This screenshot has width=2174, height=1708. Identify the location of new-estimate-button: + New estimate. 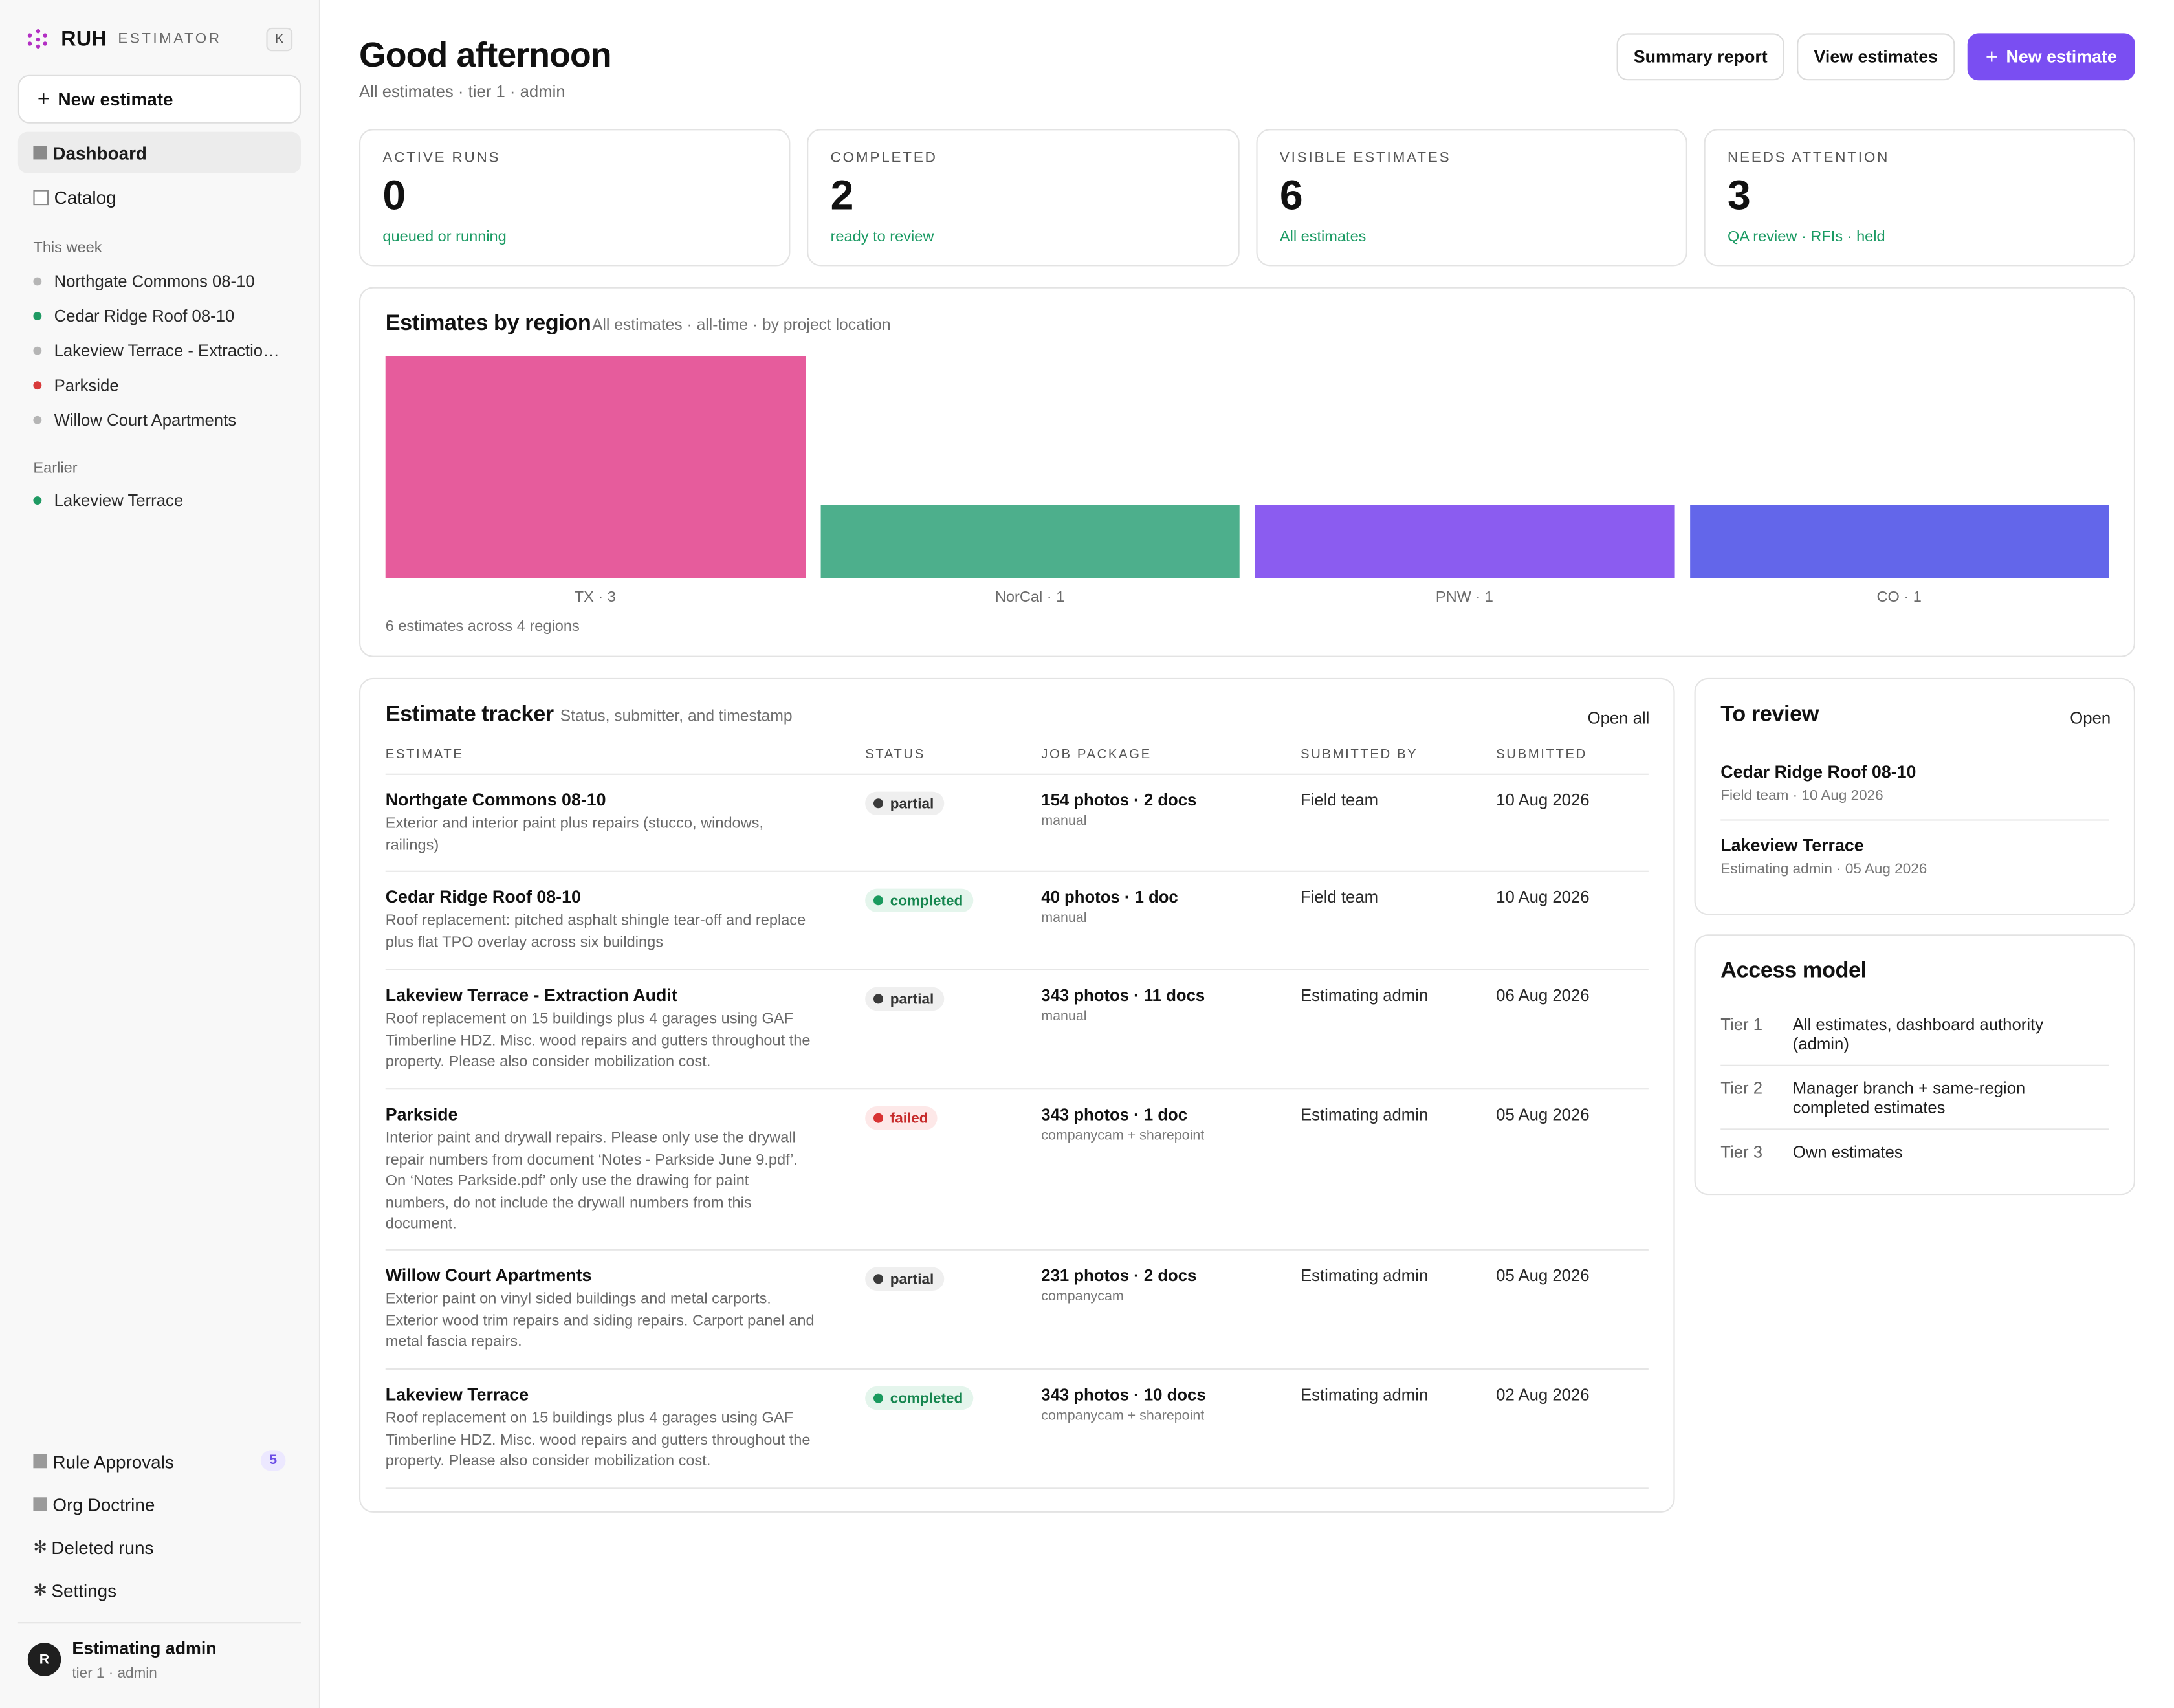
(2051, 57).